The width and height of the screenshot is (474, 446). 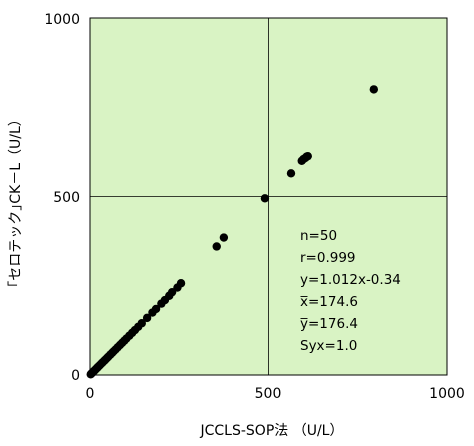 What do you see at coordinates (66, 198) in the screenshot?
I see `y-tick-label: 500` at bounding box center [66, 198].